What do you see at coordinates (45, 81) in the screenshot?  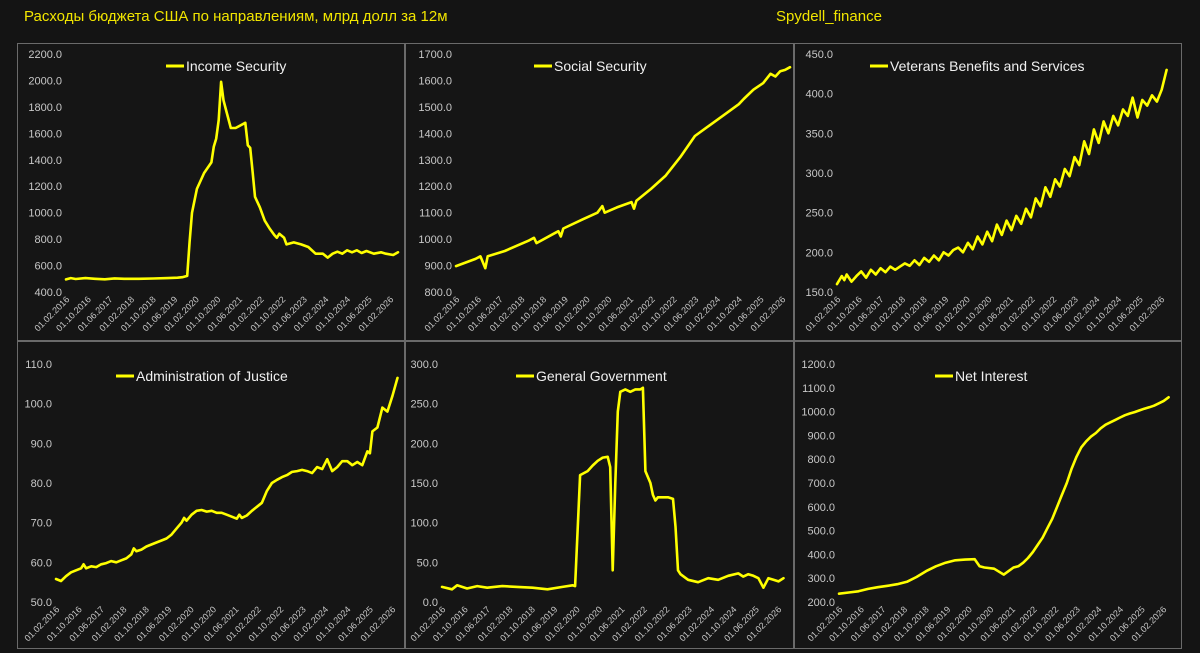 I see `y-tick-label: 2000.0` at bounding box center [45, 81].